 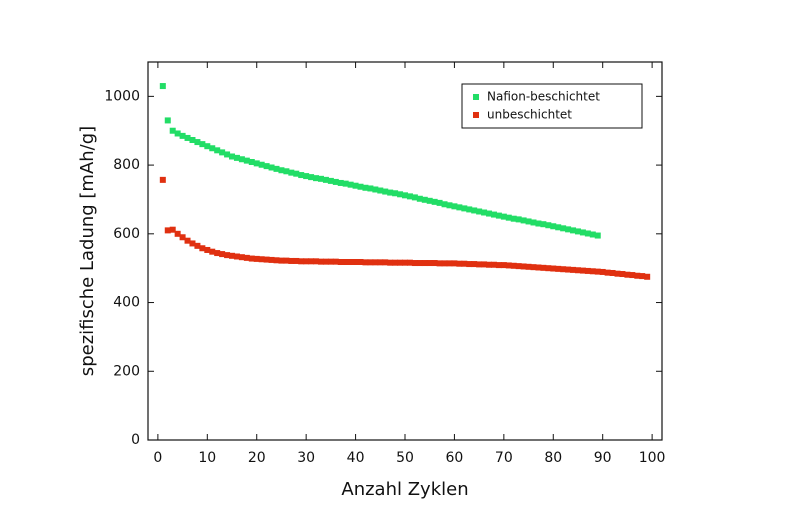 I want to click on x-tick-label: 60, so click(x=455, y=458).